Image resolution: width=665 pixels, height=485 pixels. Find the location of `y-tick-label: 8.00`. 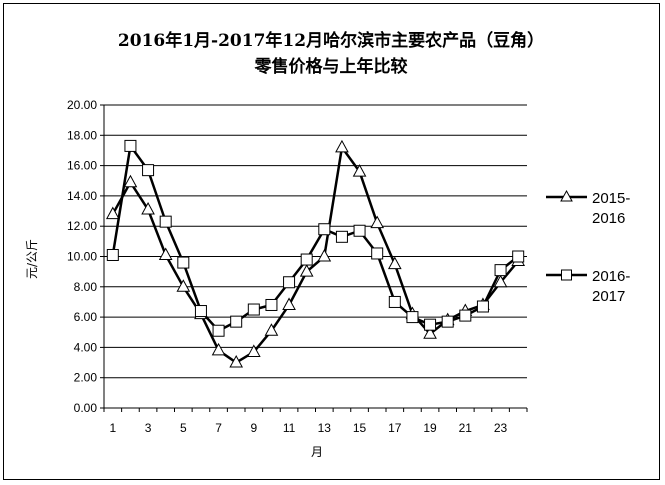

y-tick-label: 8.00 is located at coordinates (86, 287).